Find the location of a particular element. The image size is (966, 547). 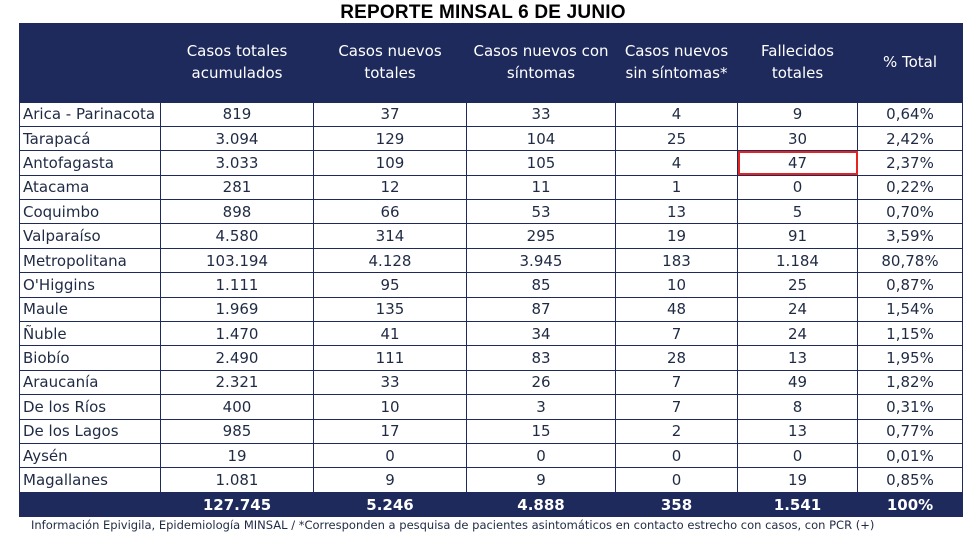

region-cell: Araucanía is located at coordinates (90, 382).